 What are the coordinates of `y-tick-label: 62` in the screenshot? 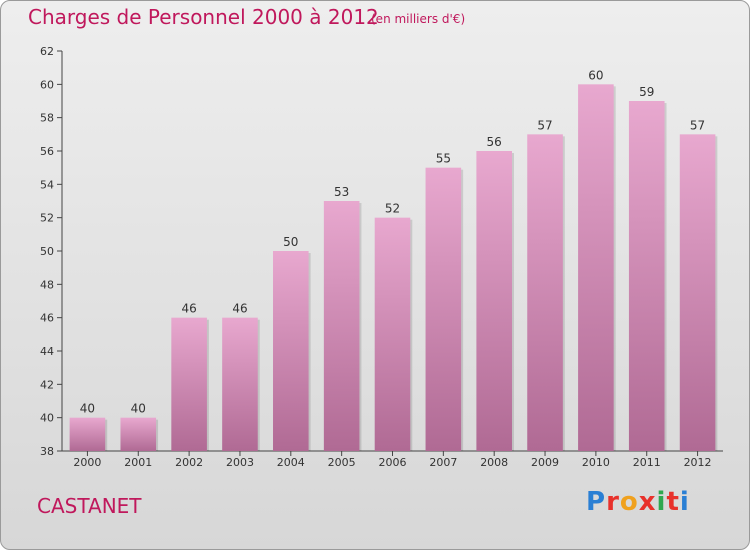 It's located at (47, 51).